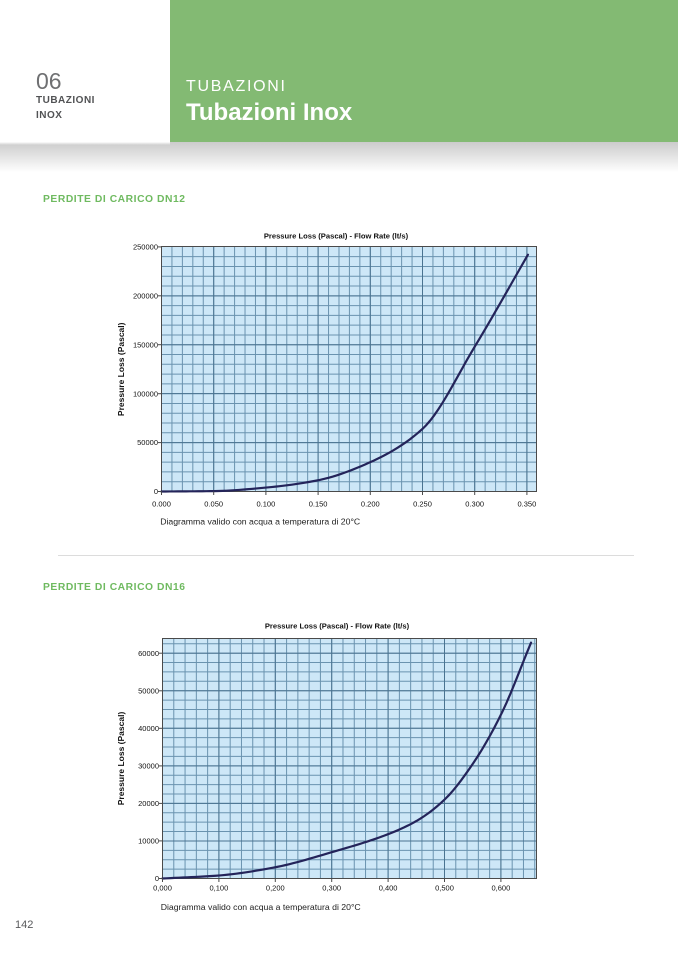  I want to click on svg-text: 0.000, so click(161, 504).